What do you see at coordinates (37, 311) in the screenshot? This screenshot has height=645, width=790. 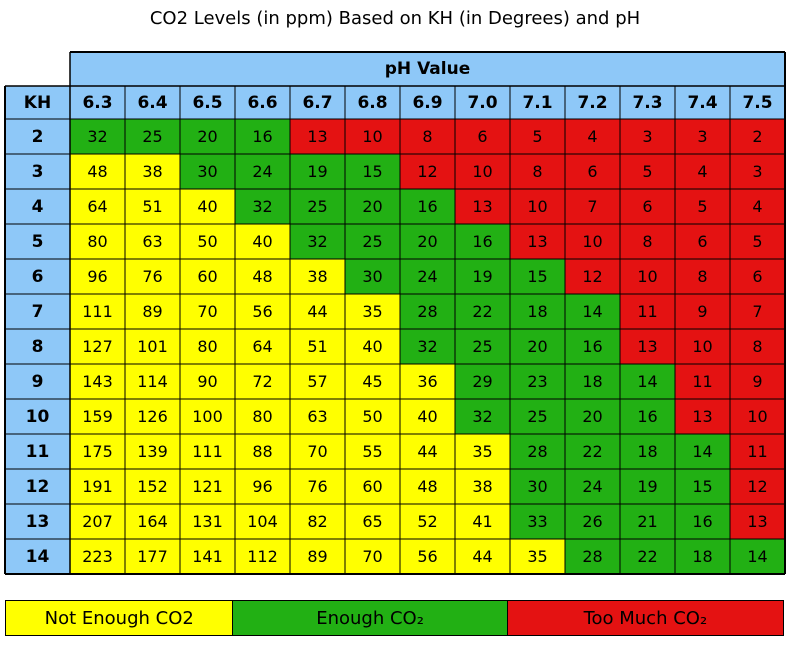 I see `kh-row-header: 7` at bounding box center [37, 311].